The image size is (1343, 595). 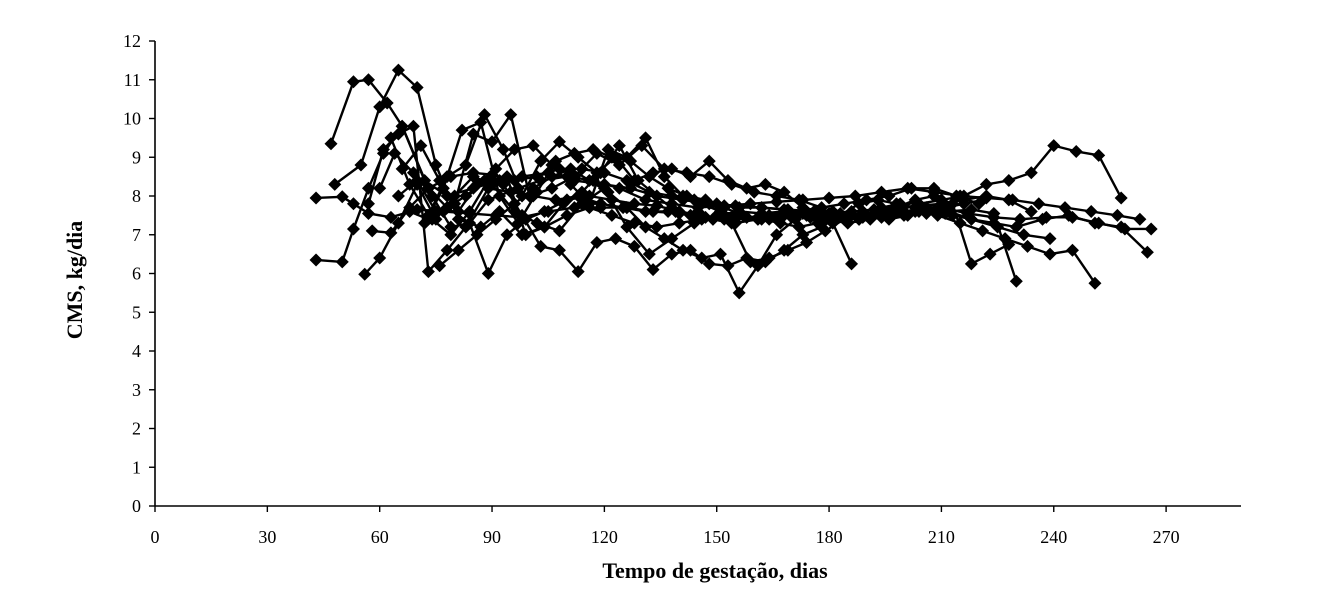 I want to click on x-tick-label: 150, so click(x=716, y=537).